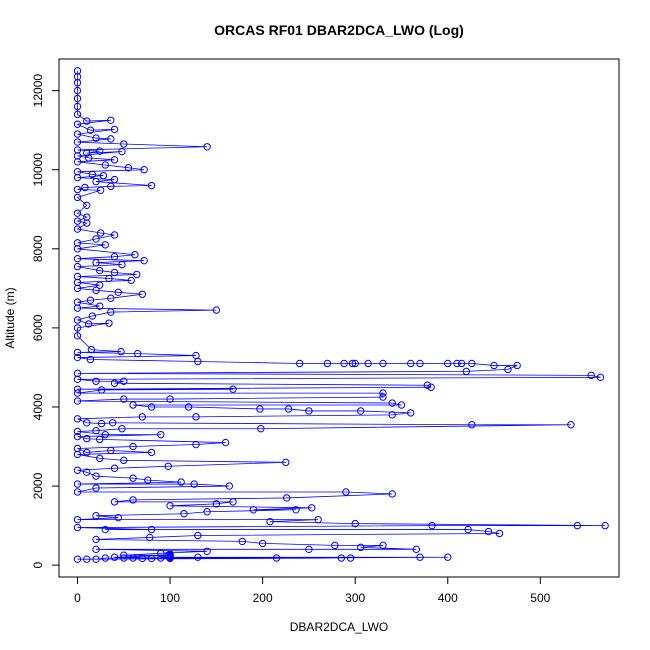 The width and height of the screenshot is (650, 650). Describe the element at coordinates (540, 598) in the screenshot. I see `x-tick-label: 500` at that location.